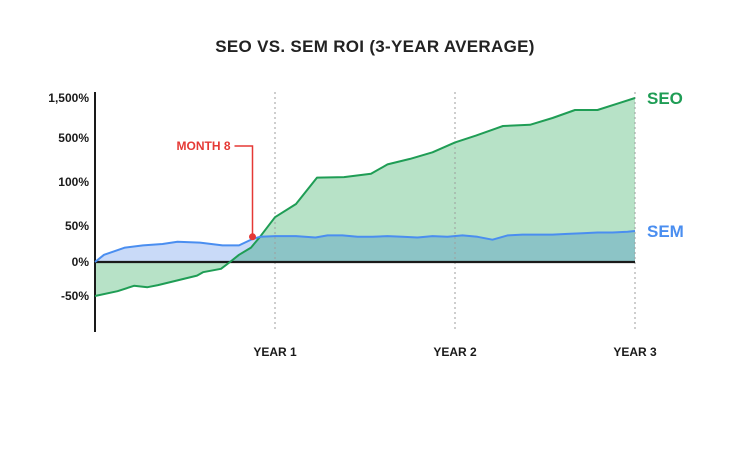 This screenshot has height=450, width=750. Describe the element at coordinates (374, 46) in the screenshot. I see `chart-title: SEO VS. SEM ROI (3-YEAR AVERAGE)` at that location.